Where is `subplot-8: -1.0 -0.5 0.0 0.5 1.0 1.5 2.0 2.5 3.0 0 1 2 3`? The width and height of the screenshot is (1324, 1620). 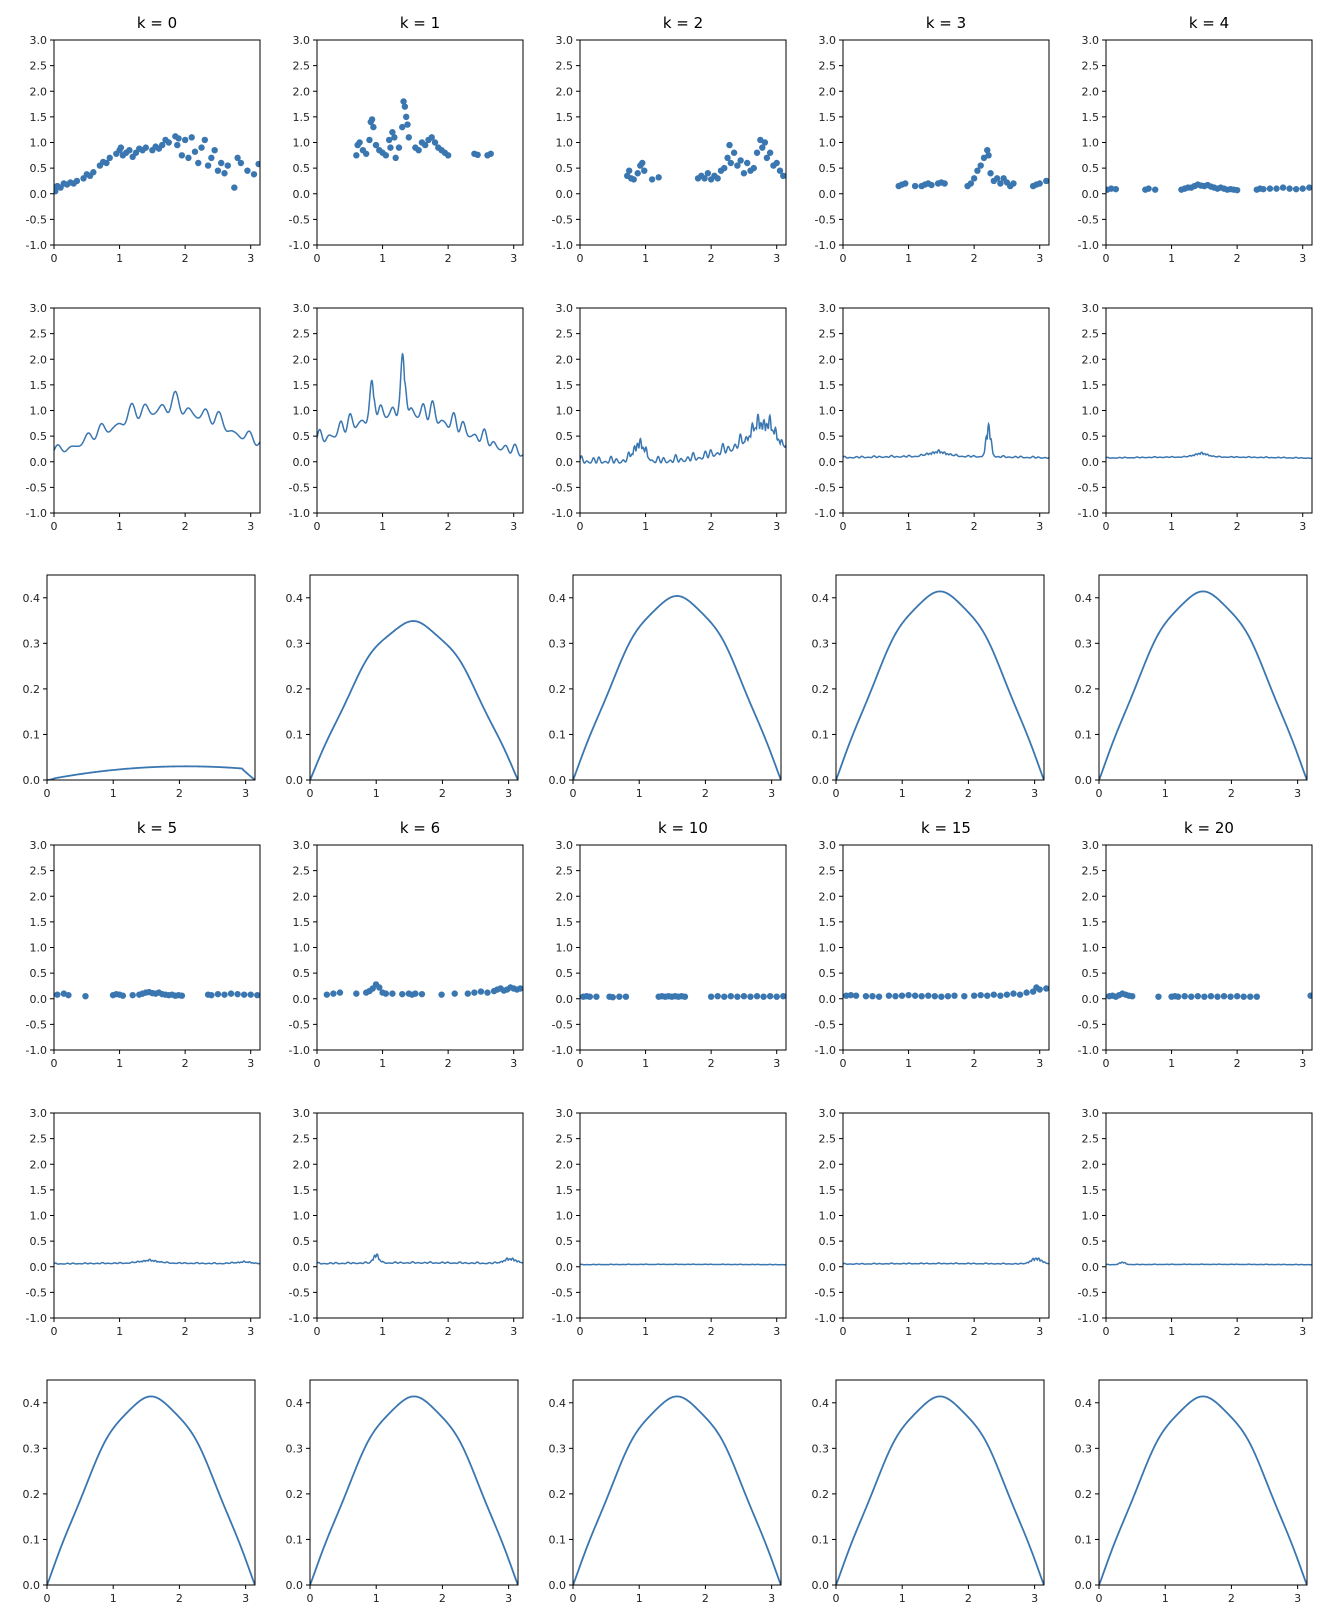
subplot-8: -1.0 -0.5 0.0 0.5 1.0 1.5 2.0 2.5 3.0 0 1 2 3 is located at coordinates (669, 417).